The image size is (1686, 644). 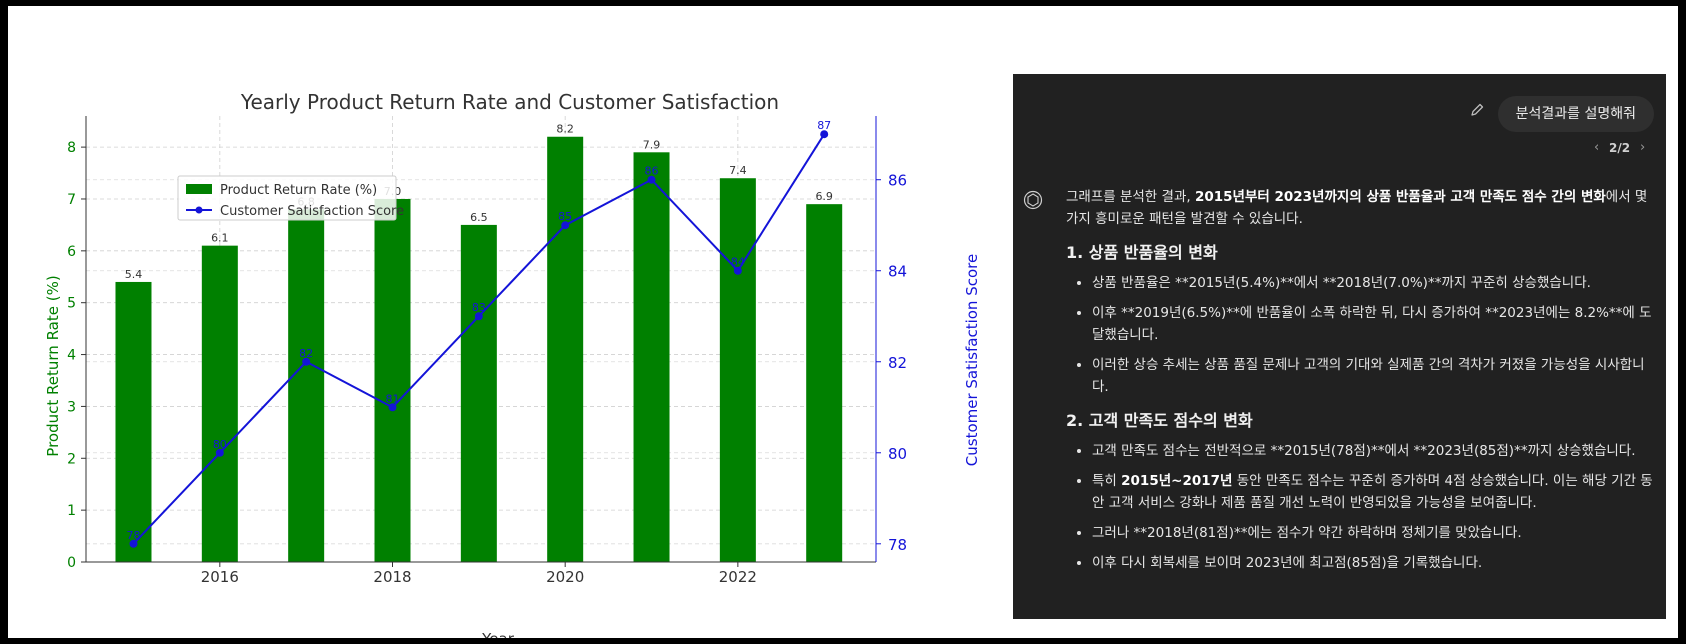 I want to click on bar-value-label: 7.4, so click(x=738, y=170).